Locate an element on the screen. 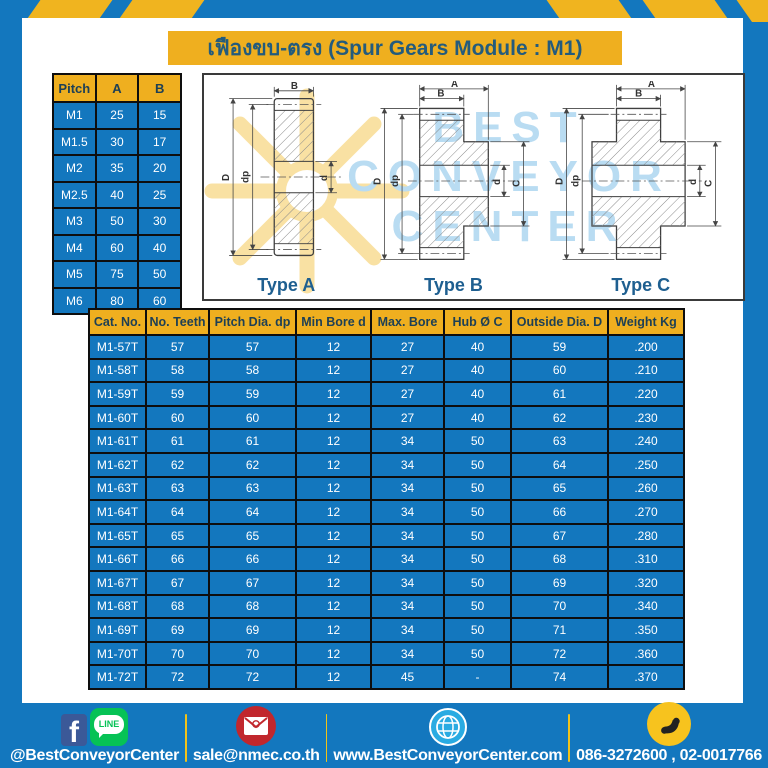 The width and height of the screenshot is (768, 768). phone-group: 086-3272600 , 02-0017766 is located at coordinates (669, 735).